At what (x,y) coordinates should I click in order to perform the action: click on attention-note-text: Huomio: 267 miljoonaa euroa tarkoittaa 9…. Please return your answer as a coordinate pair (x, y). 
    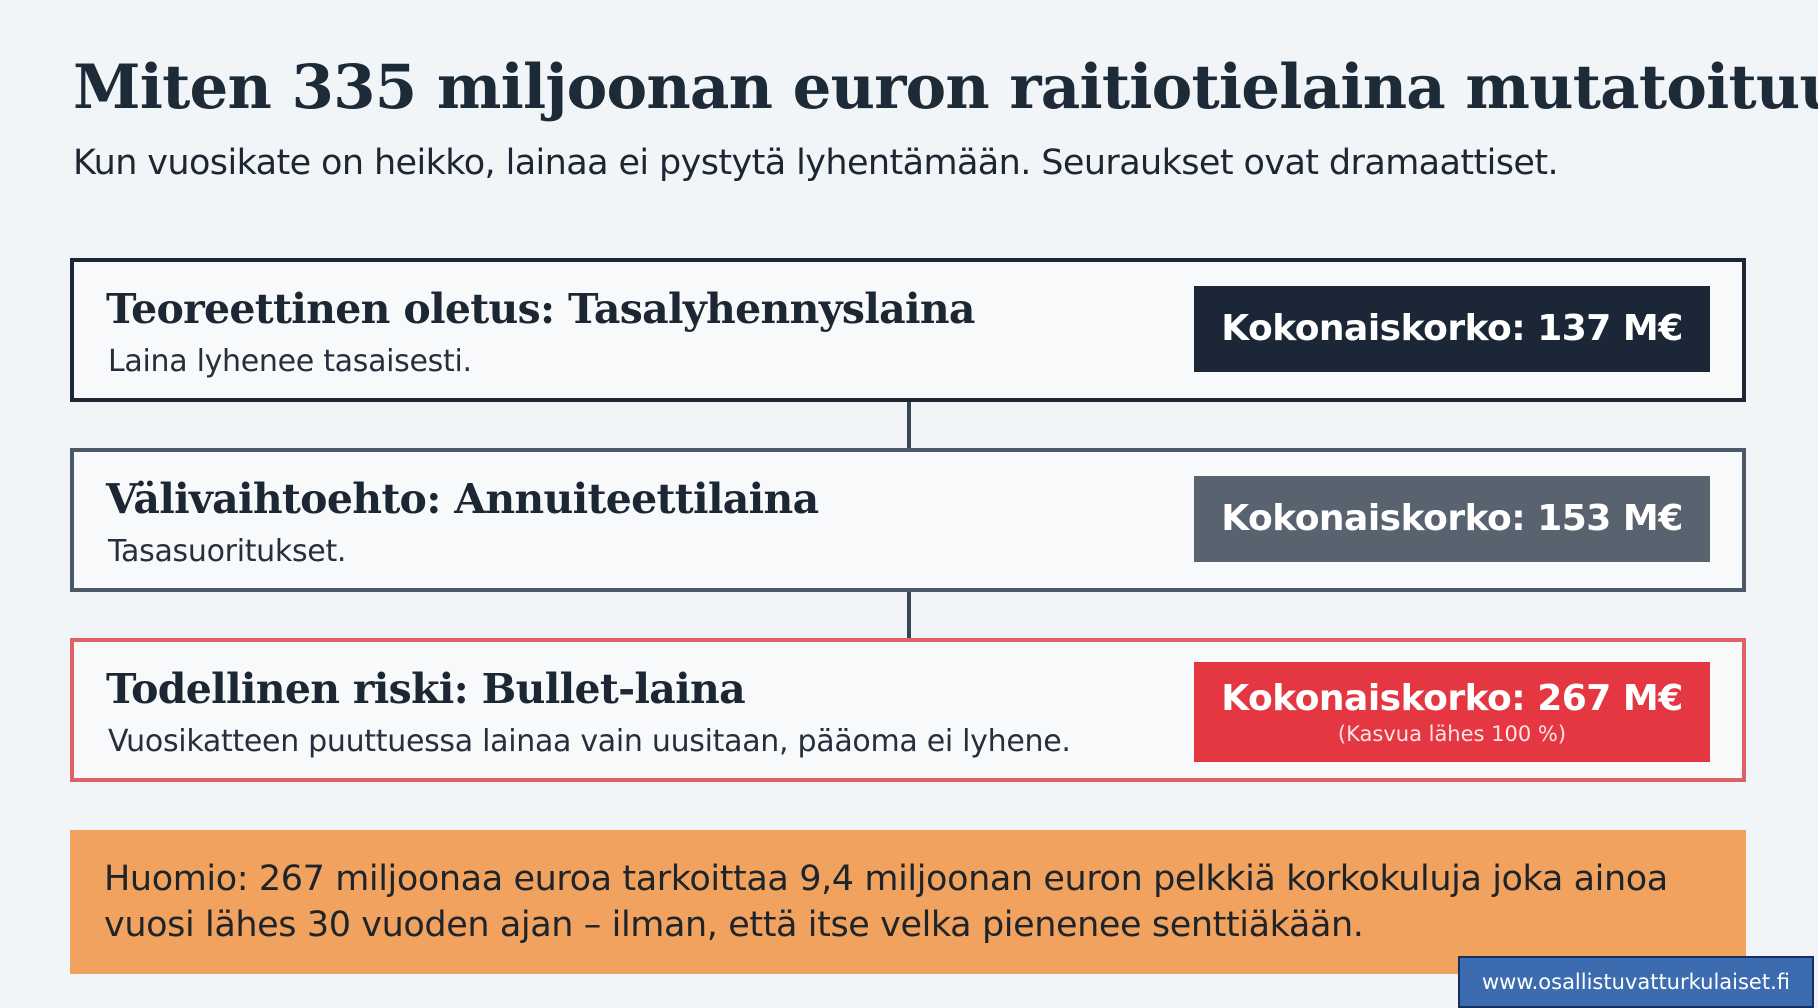
    Looking at the image, I should click on (886, 902).